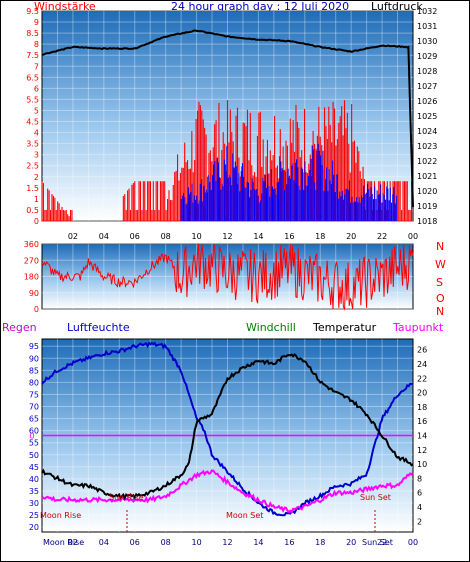 This screenshot has height=562, width=470. Describe the element at coordinates (166, 236) in the screenshot. I see `panel1-xtick-08: 08` at that location.